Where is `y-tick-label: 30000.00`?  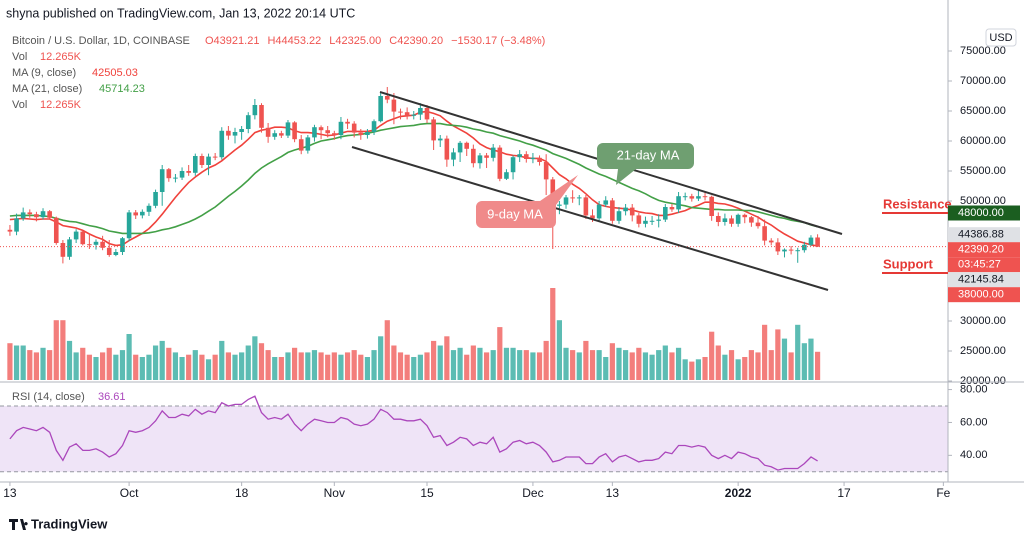
y-tick-label: 30000.00 is located at coordinates (983, 321).